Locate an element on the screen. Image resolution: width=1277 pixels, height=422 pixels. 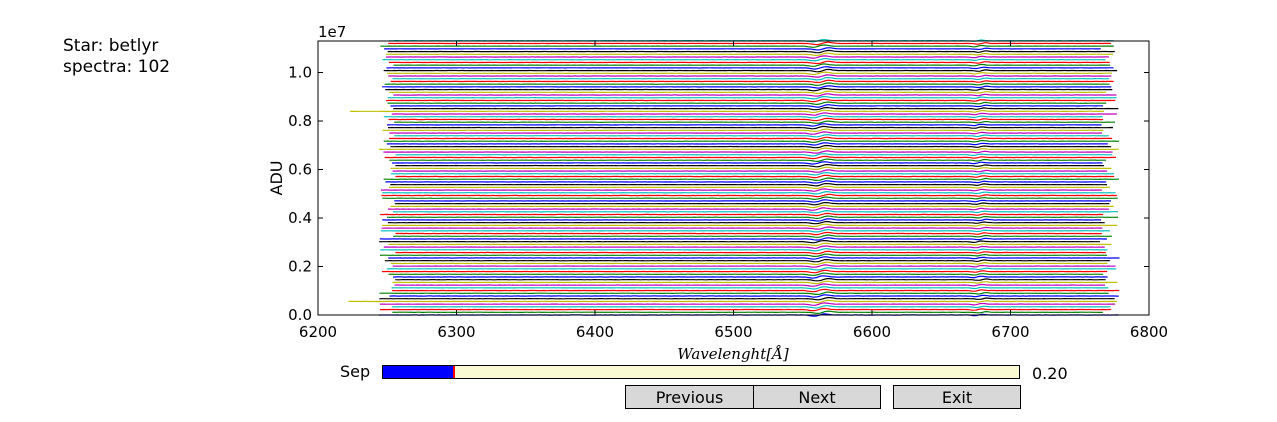
x-tick-label: 6500 is located at coordinates (733, 332).